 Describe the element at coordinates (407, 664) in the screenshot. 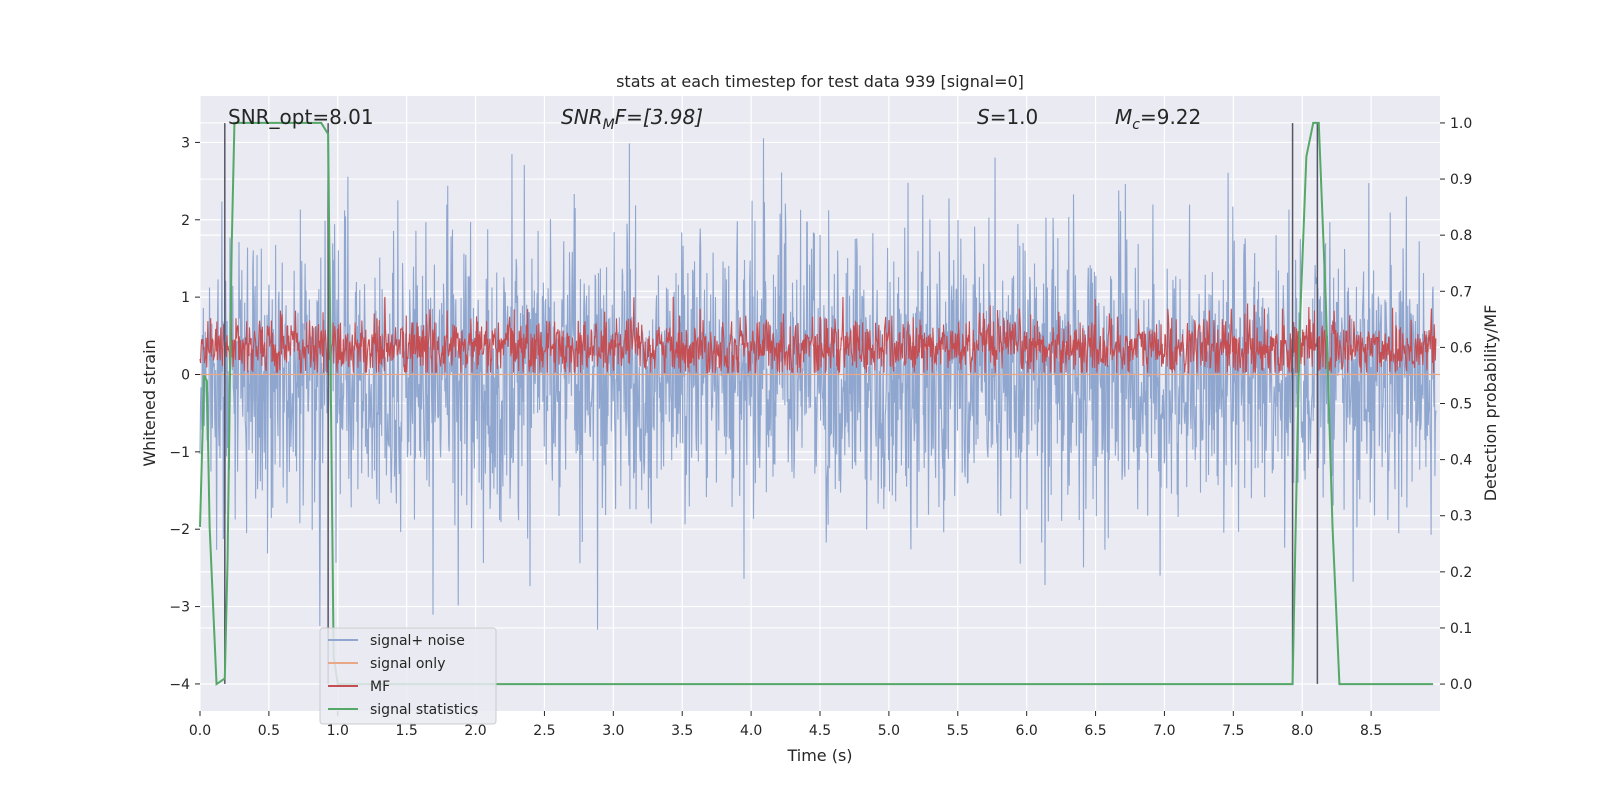

I see `legend-label-signal-only: signal only` at that location.